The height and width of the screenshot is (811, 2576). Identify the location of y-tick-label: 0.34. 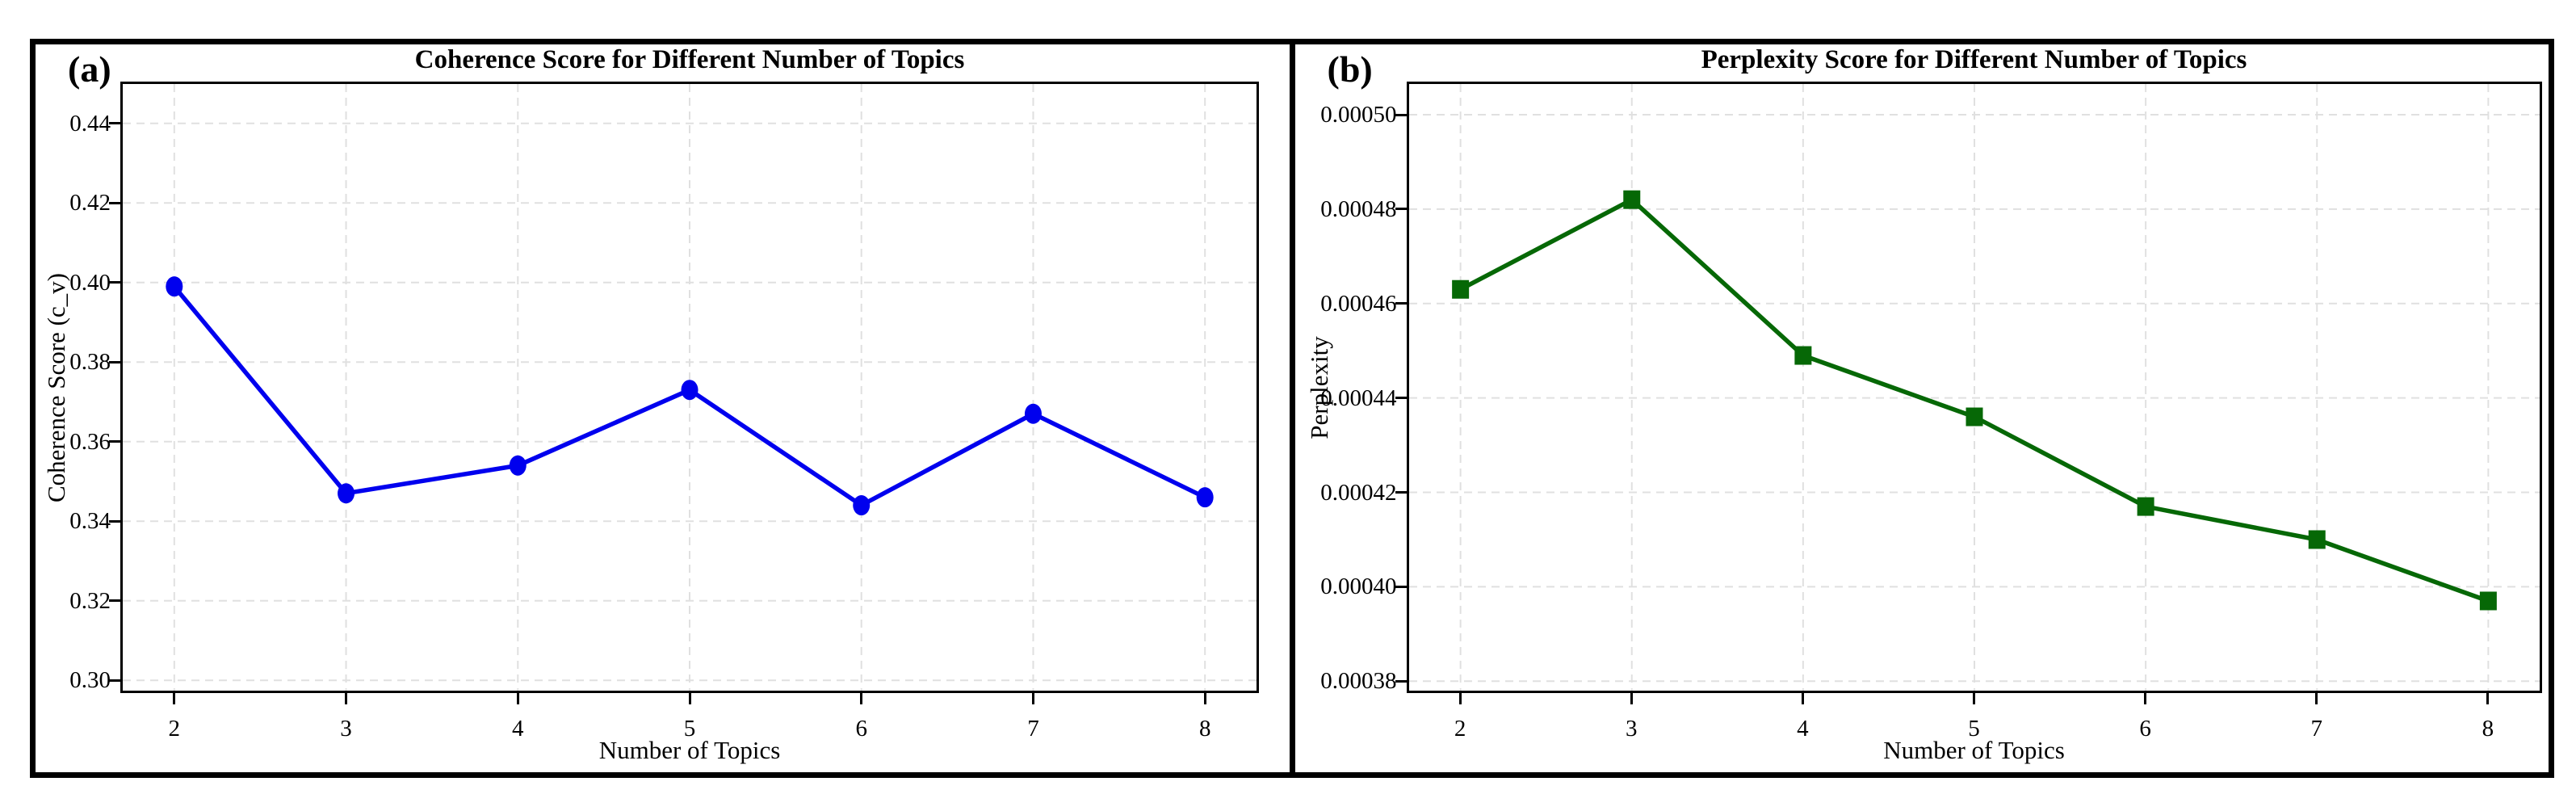
(90, 521).